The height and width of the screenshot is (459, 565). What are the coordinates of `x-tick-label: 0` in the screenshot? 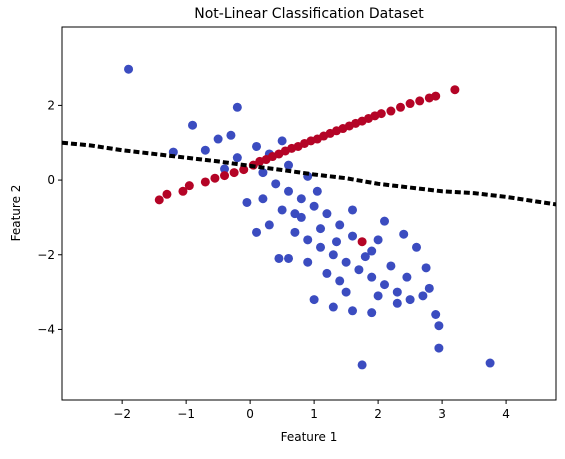 It's located at (250, 414).